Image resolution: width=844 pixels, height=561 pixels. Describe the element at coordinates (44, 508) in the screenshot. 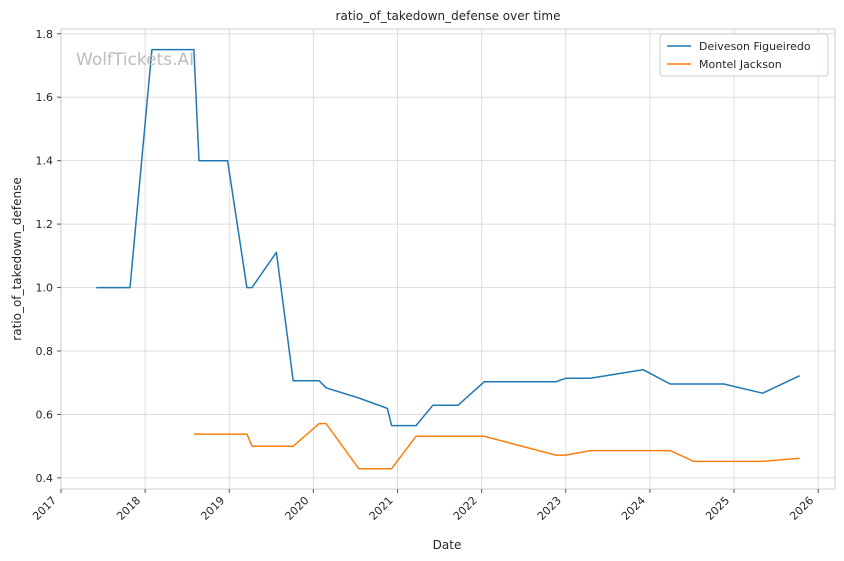

I see `x-tick-label: 2017` at that location.